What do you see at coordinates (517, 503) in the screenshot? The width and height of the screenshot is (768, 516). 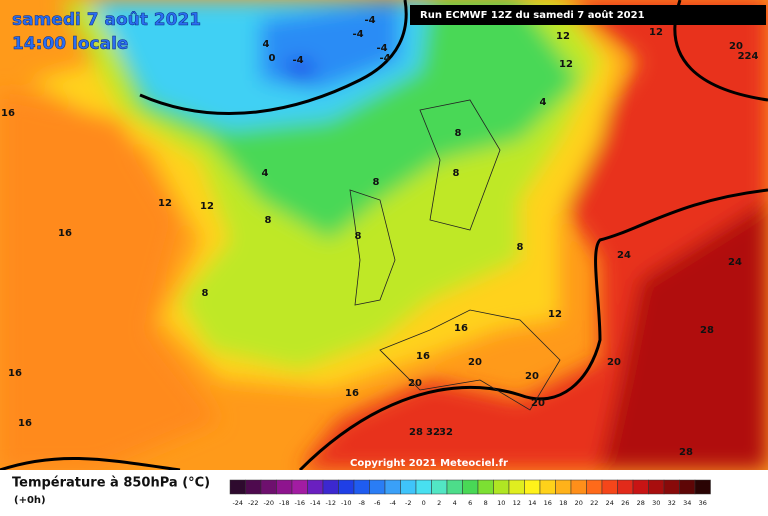 I see `legend-tick-label: 12` at bounding box center [517, 503].